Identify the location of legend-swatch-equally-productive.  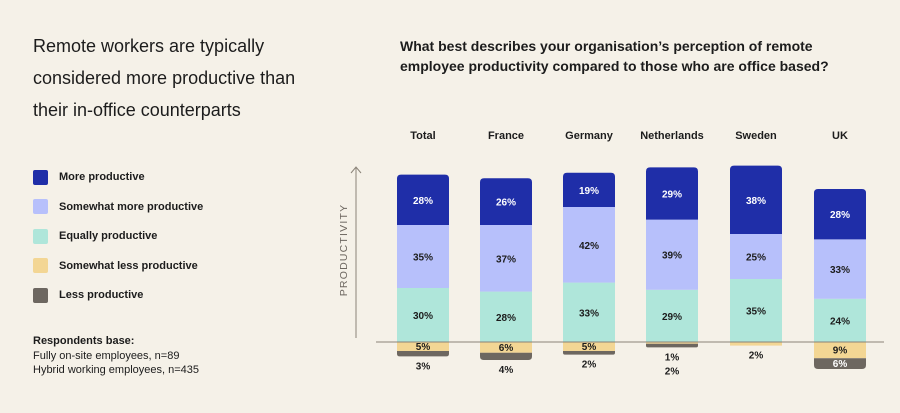
(40, 236).